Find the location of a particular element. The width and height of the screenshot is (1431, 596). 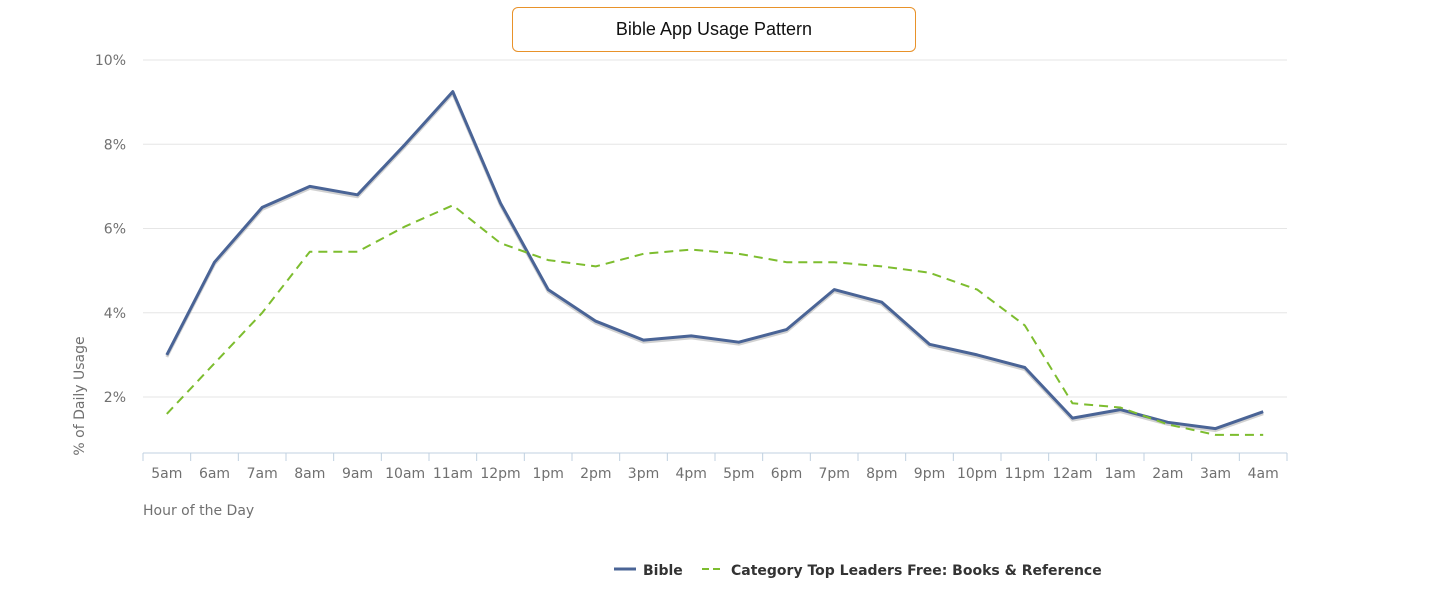

x-tick-label: 4am is located at coordinates (1263, 474).